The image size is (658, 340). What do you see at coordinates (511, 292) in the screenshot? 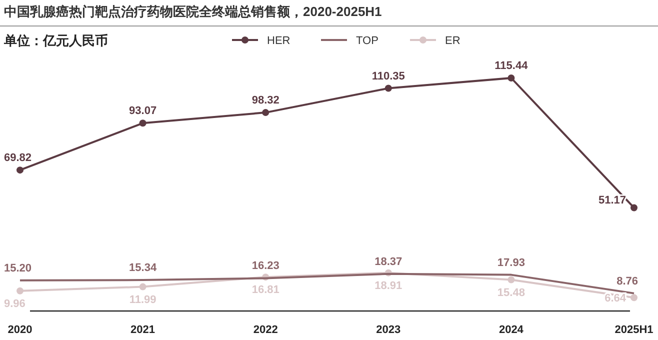
I see `data-label: 15.48` at bounding box center [511, 292].